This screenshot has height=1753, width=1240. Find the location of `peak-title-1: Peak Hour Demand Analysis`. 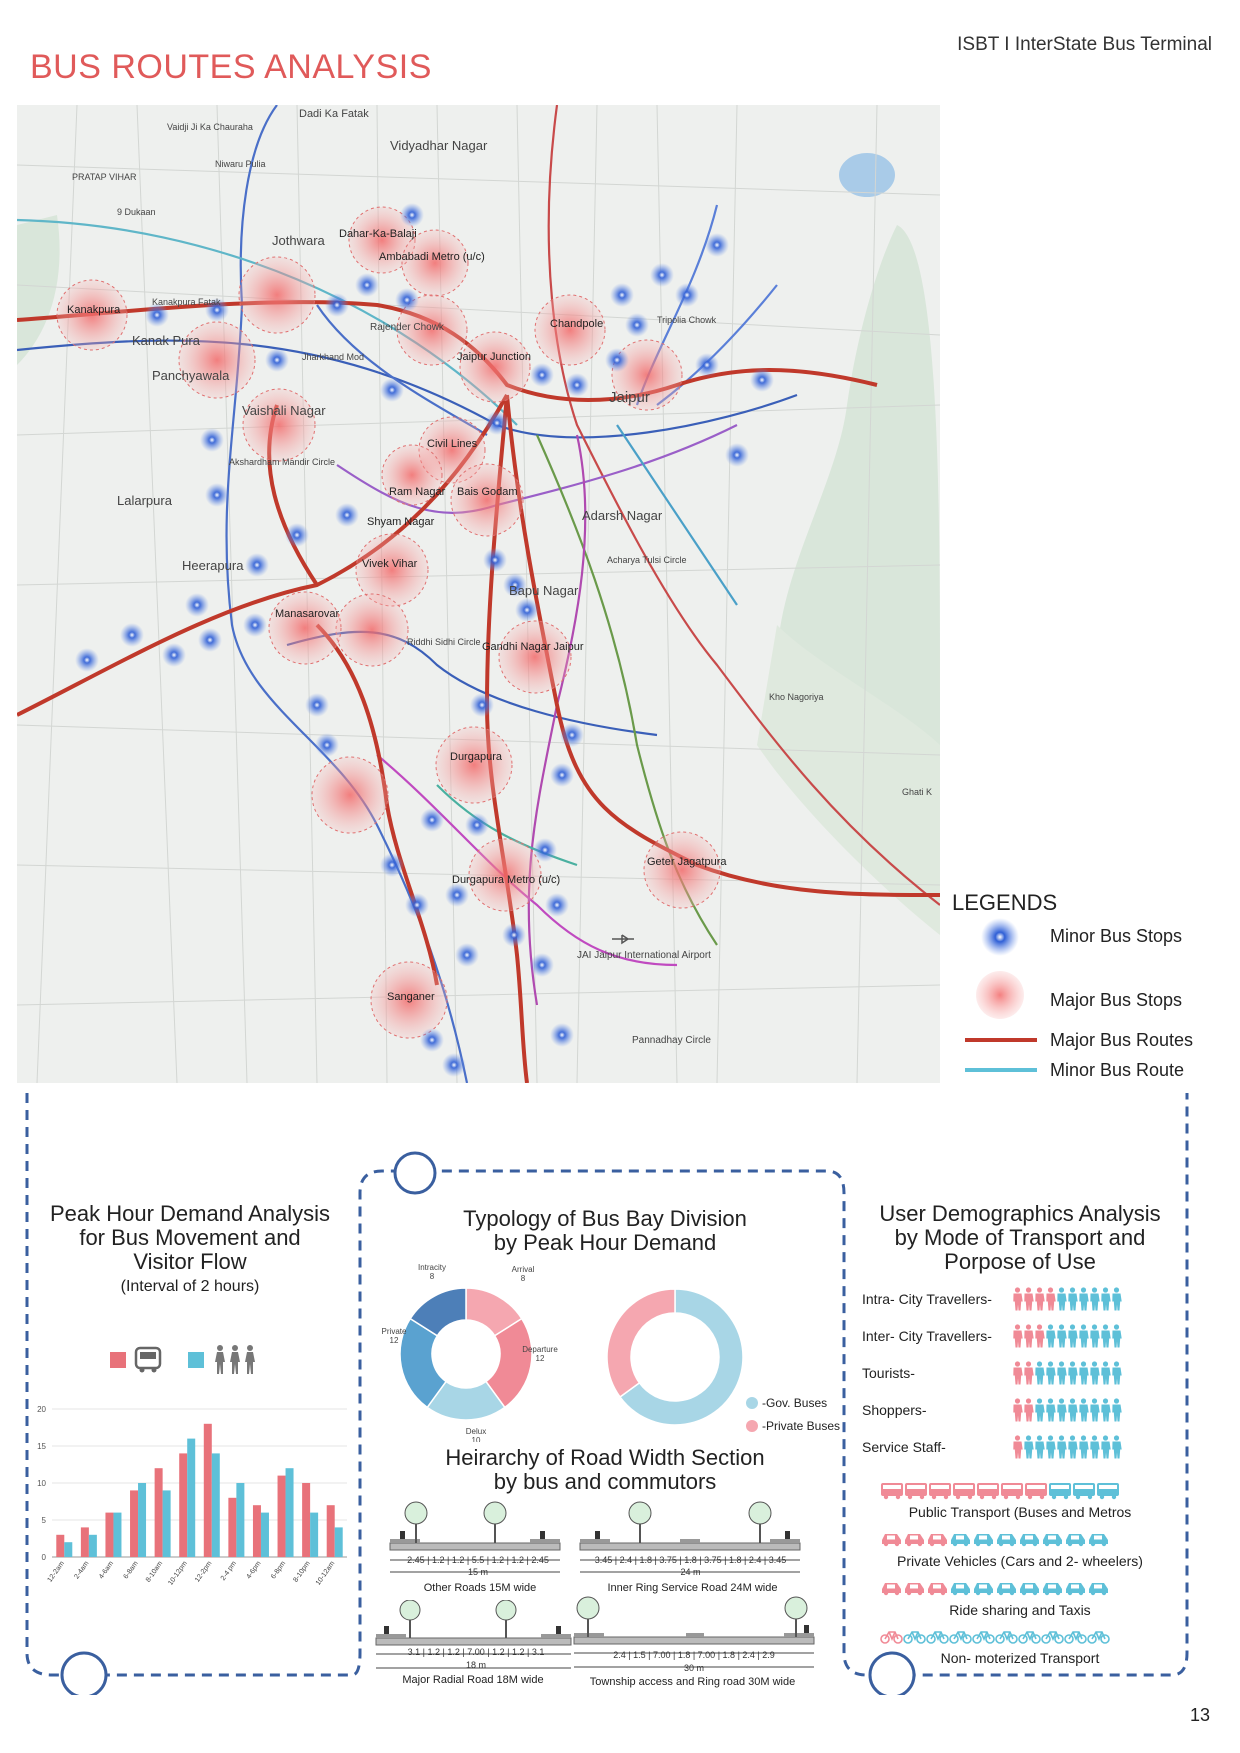

peak-title-1: Peak Hour Demand Analysis is located at coordinates (190, 1213).